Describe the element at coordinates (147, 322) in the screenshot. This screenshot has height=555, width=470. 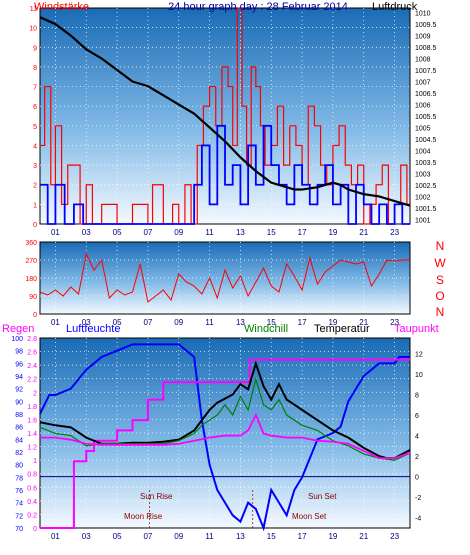
I see `x-tick-2-3: 07` at that location.